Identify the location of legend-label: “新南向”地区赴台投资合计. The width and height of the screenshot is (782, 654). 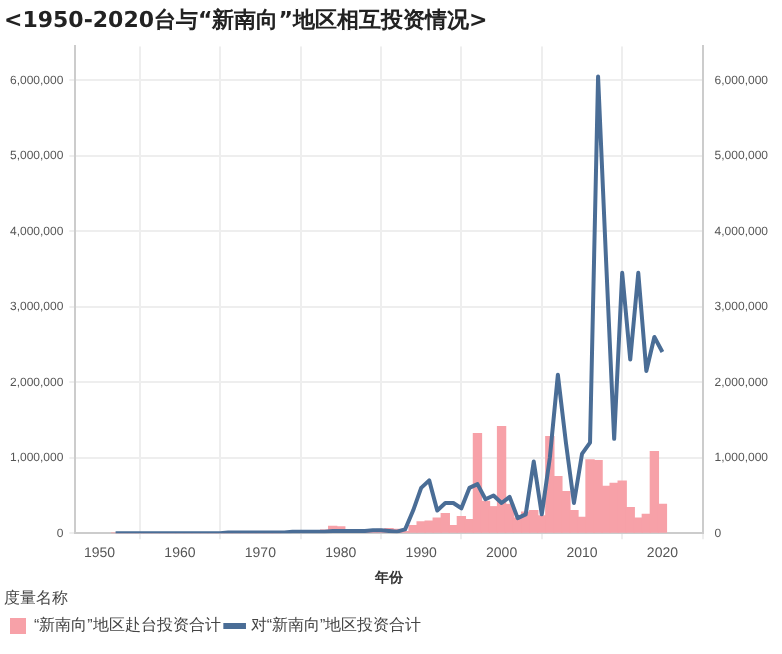
(127, 625).